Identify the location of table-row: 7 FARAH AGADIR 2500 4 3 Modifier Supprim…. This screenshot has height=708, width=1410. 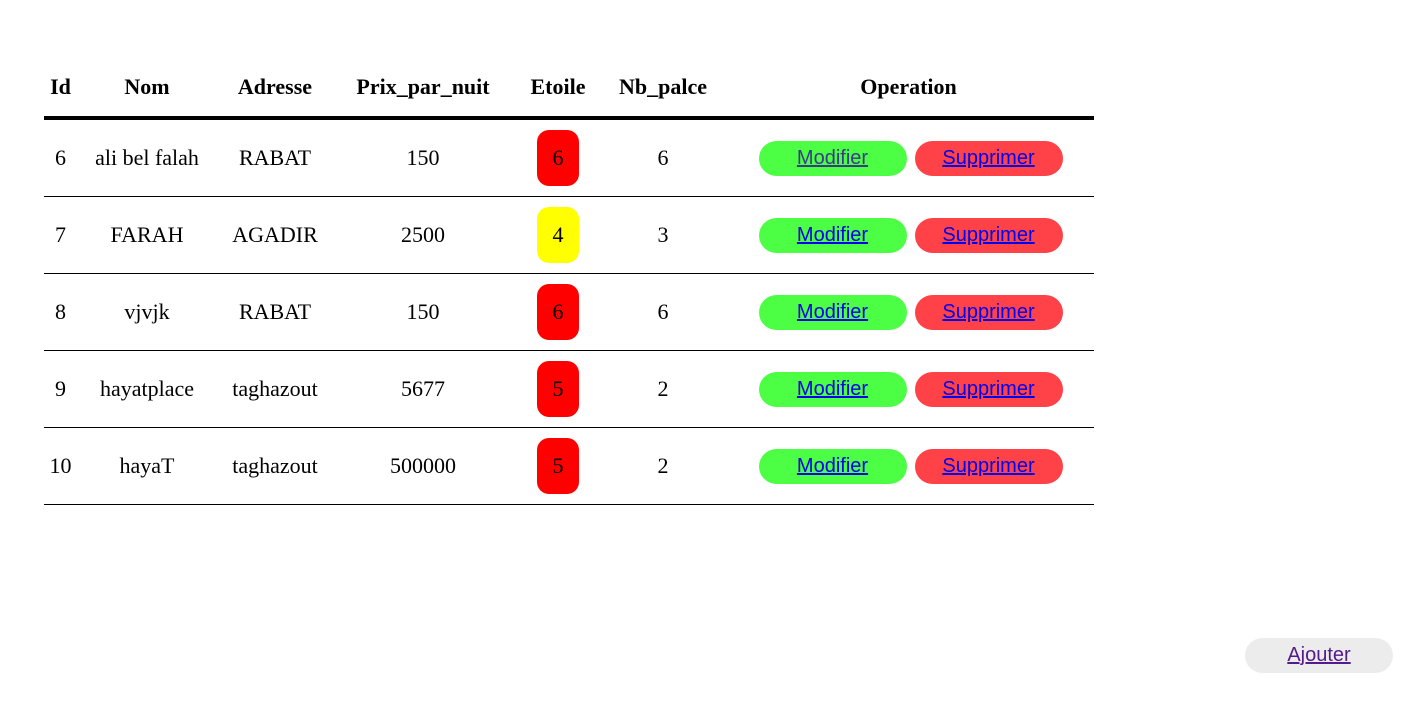
(569, 235).